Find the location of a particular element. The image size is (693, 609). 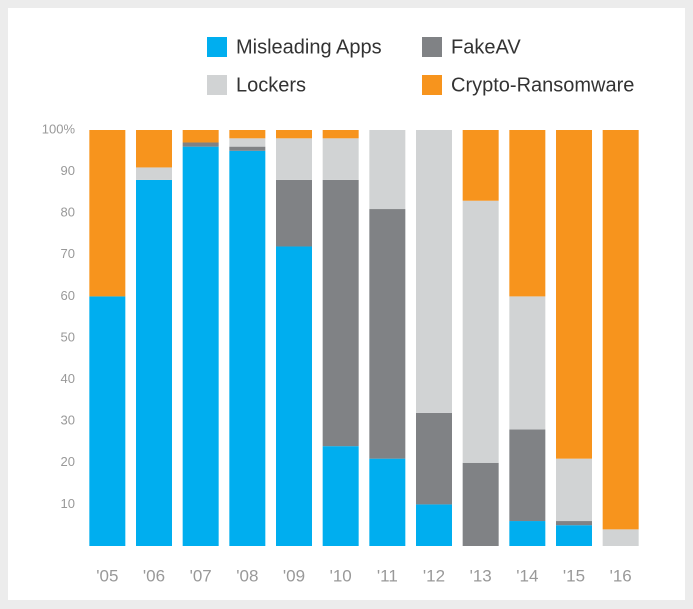

y-tick-label: 80 is located at coordinates (68, 212).